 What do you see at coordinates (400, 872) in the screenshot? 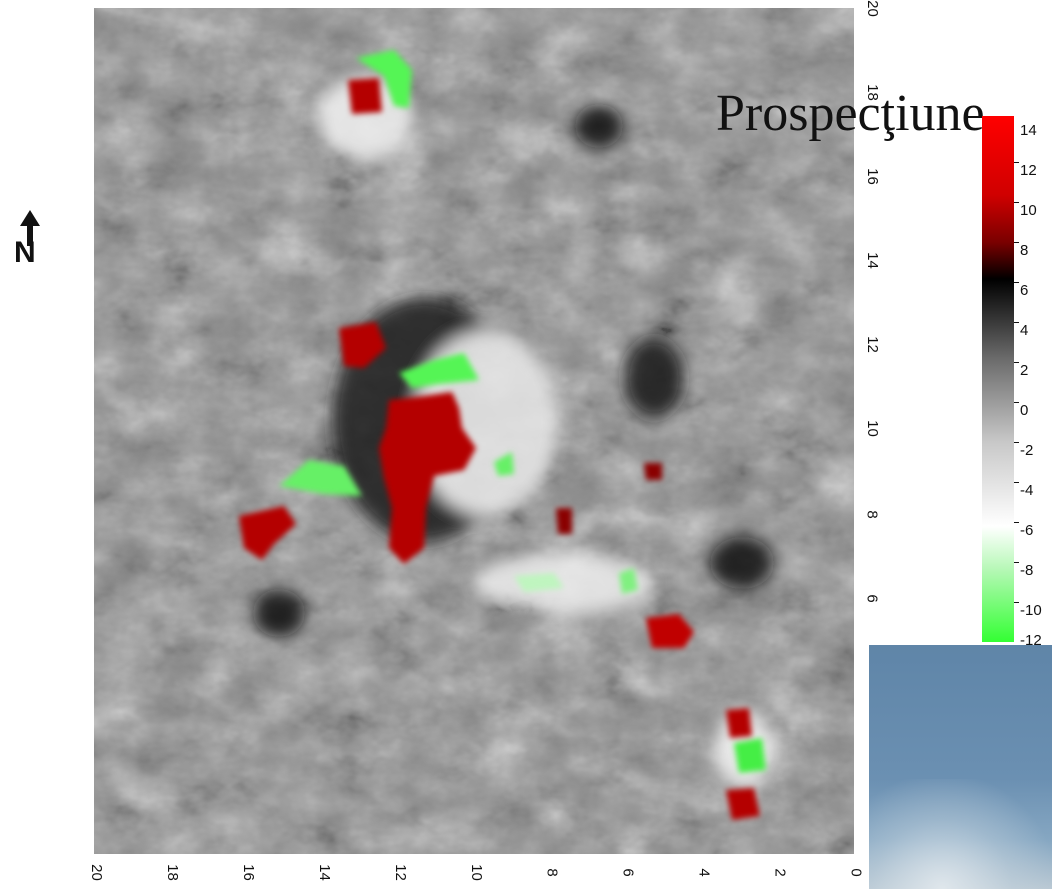
I see `bottom-tick-label: 12` at bounding box center [400, 872].